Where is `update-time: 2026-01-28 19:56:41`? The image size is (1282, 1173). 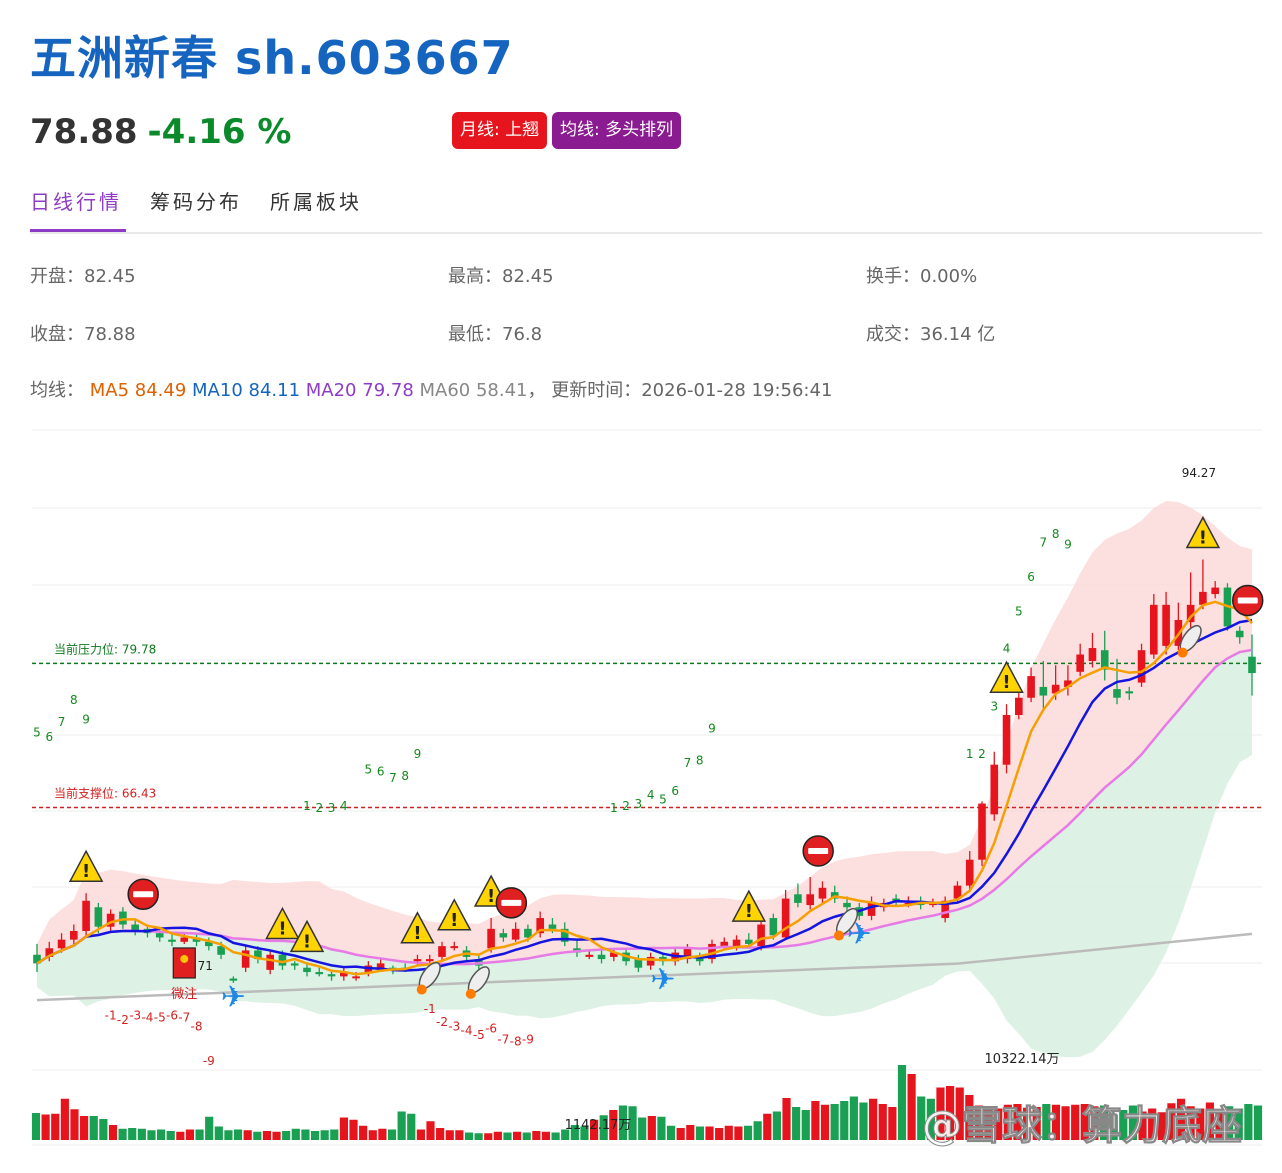 update-time: 2026-01-28 19:56:41 is located at coordinates (737, 390).